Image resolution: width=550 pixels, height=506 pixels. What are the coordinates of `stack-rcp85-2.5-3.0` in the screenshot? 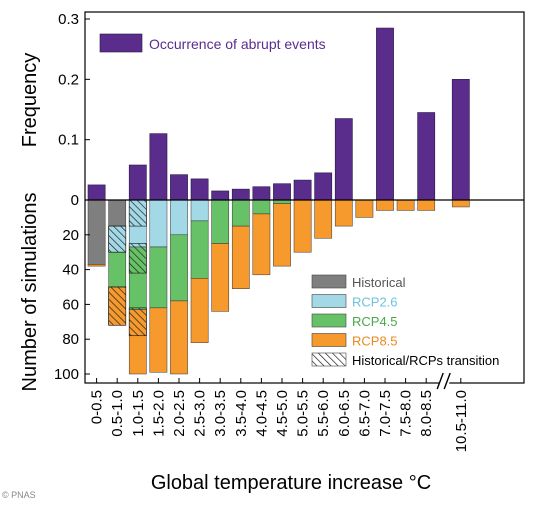 It's located at (199, 310).